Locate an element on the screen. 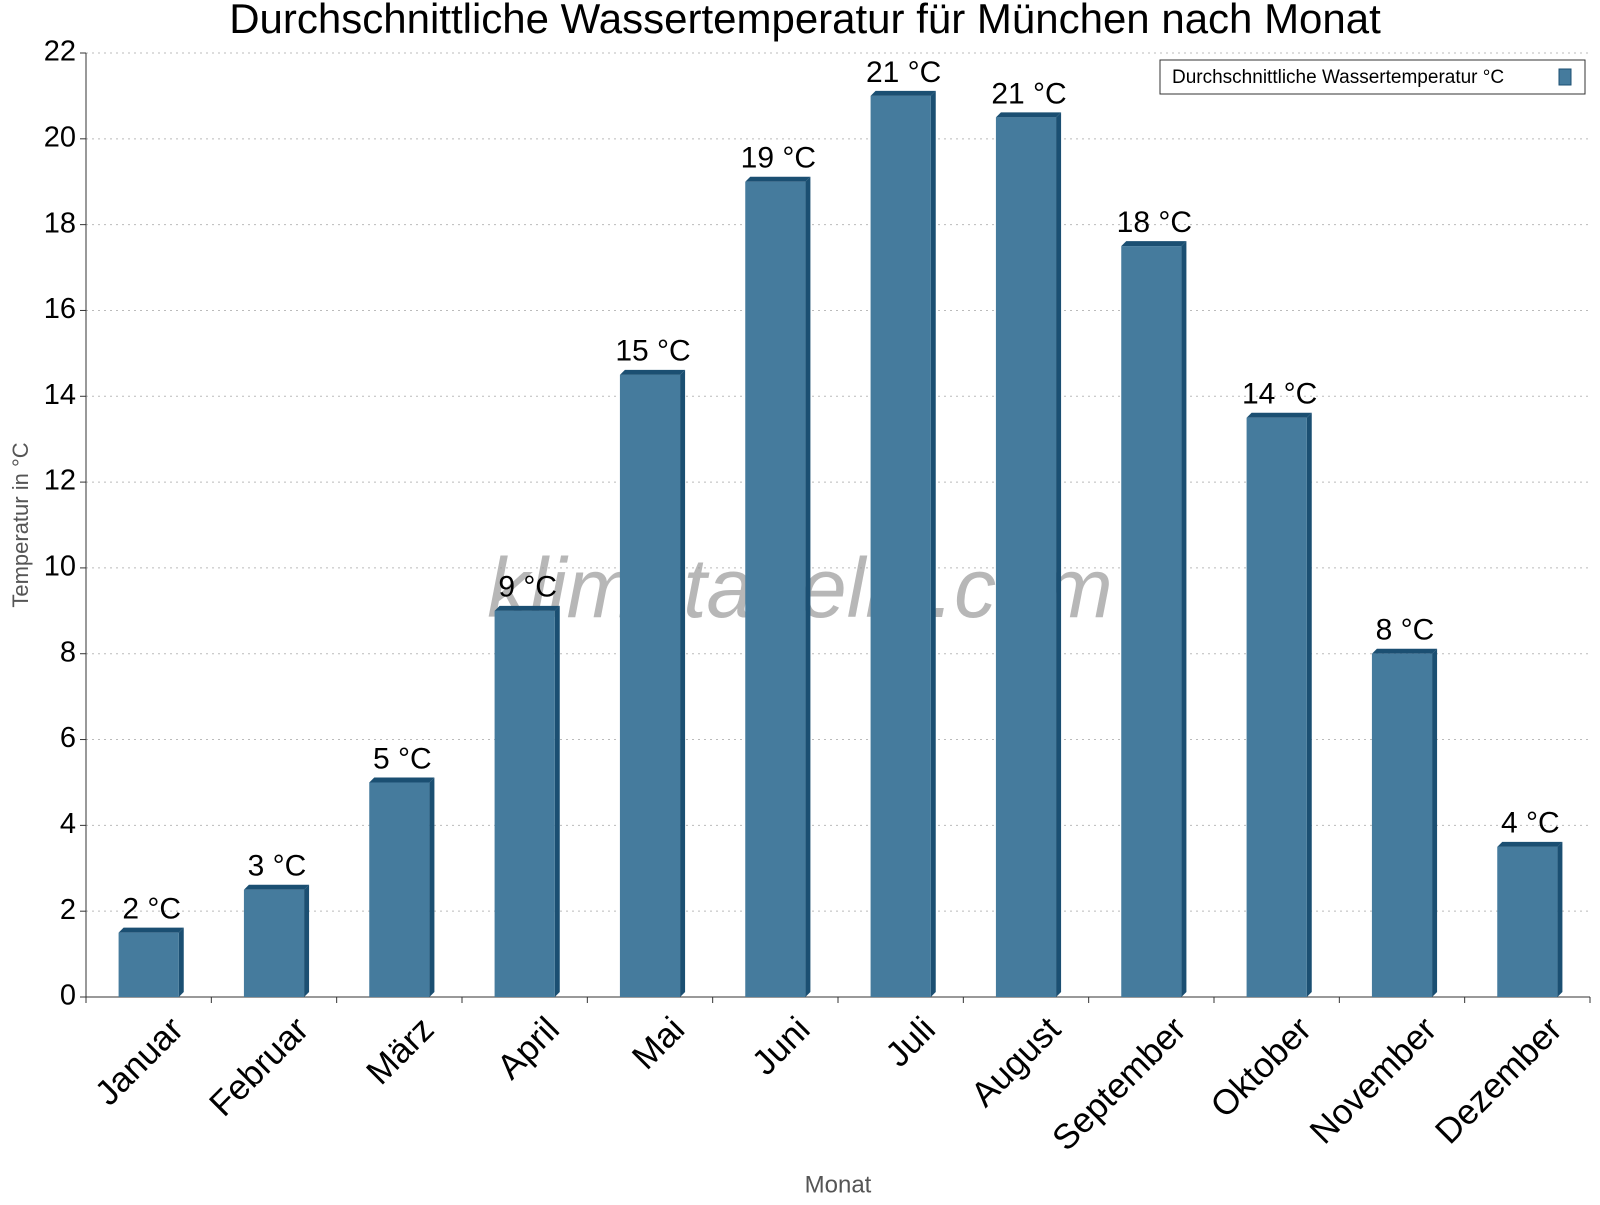 This screenshot has width=1600, height=1205. y-tick-label: 8 is located at coordinates (68, 652).